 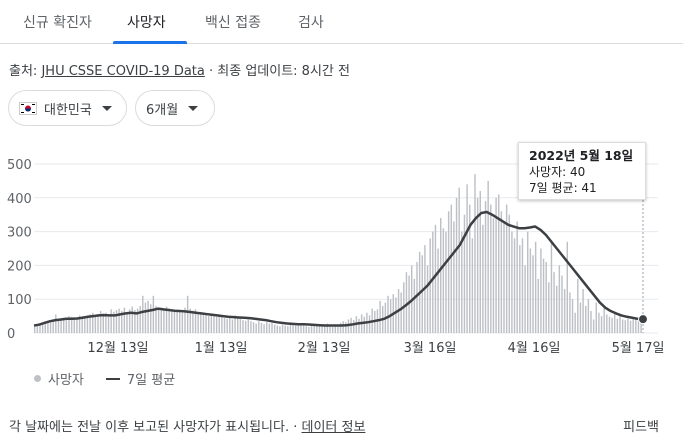 I want to click on tab-testing: 검사, so click(x=311, y=23).